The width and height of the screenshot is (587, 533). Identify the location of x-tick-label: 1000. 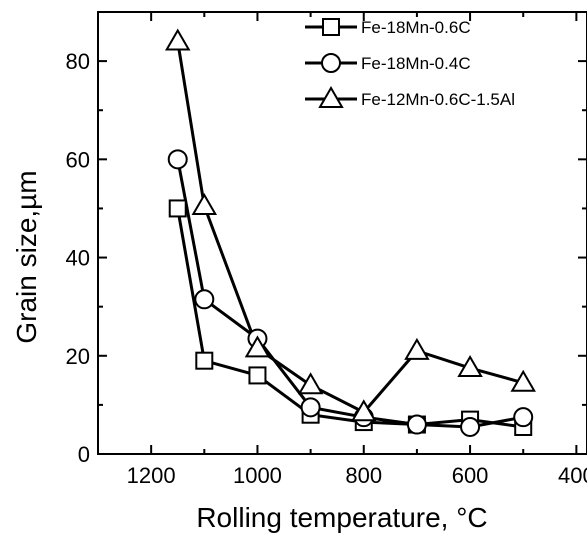
(257, 475).